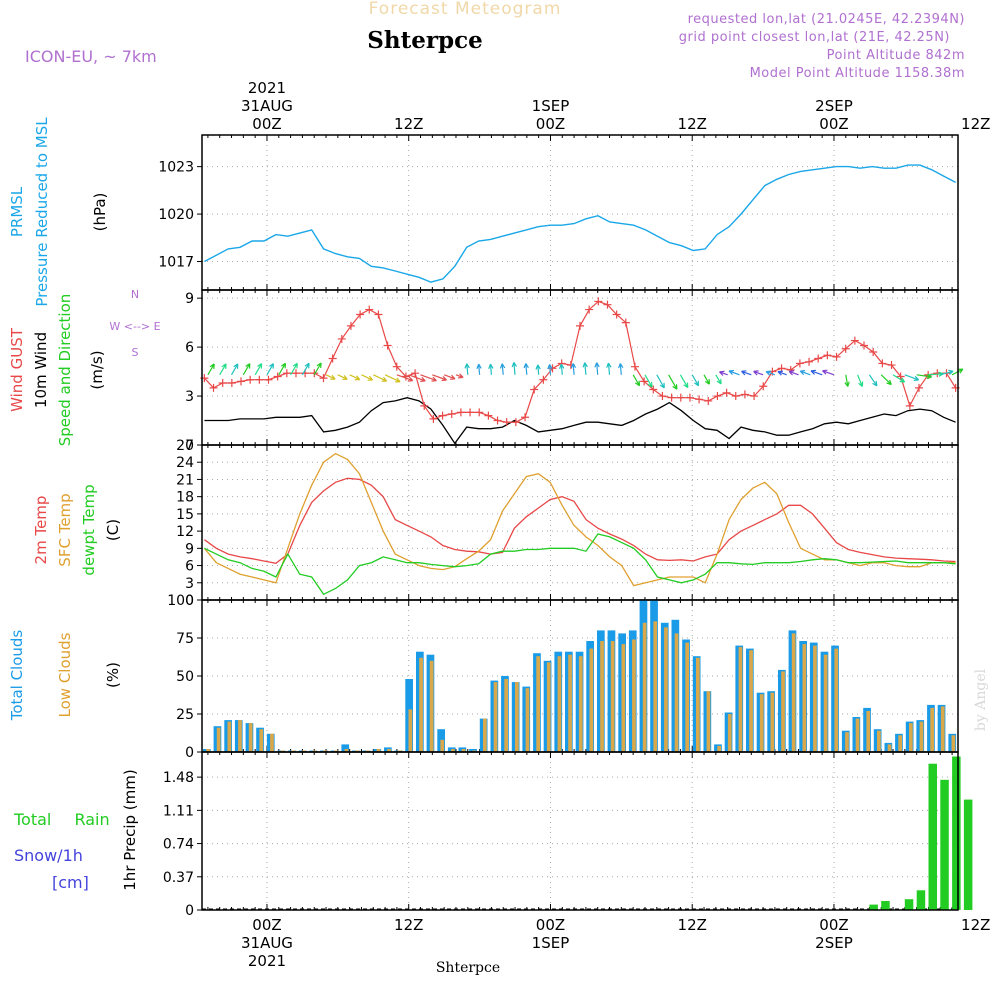 The height and width of the screenshot is (1000, 1000). What do you see at coordinates (185, 639) in the screenshot?
I see `ytick-label: 75` at bounding box center [185, 639].